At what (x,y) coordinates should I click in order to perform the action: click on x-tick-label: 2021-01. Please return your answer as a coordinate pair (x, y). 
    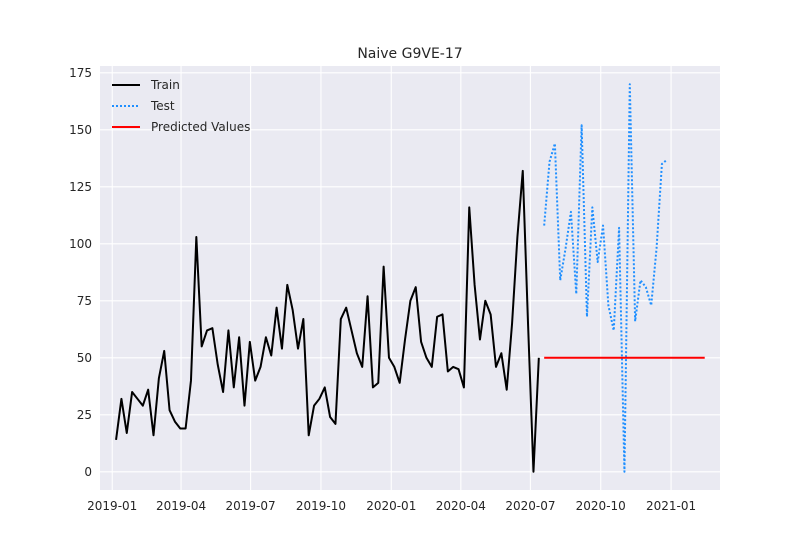
    Looking at the image, I should click on (671, 506).